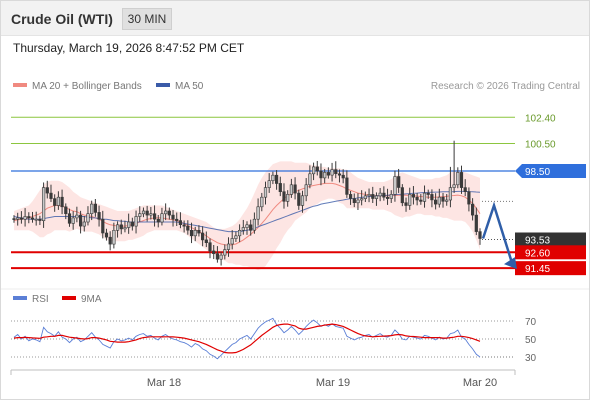 The height and width of the screenshot is (400, 590). Describe the element at coordinates (480, 383) in the screenshot. I see `x-tick-label: Mar 20` at that location.